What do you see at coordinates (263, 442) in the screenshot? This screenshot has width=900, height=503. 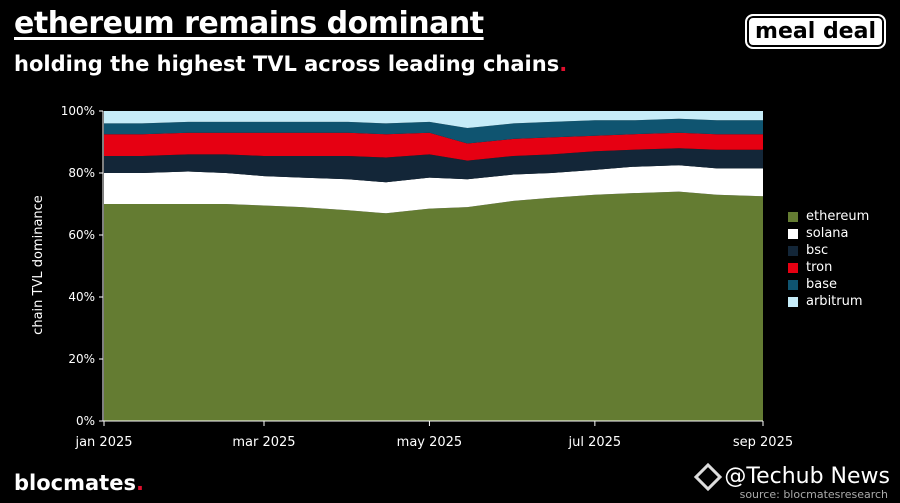 I see `x-tick-label: mar 2025` at bounding box center [263, 442].